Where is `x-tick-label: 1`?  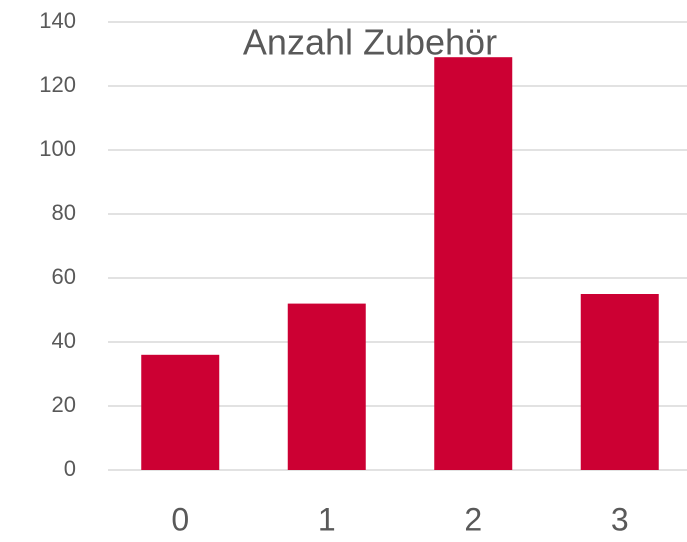
x-tick-label: 1 is located at coordinates (327, 519).